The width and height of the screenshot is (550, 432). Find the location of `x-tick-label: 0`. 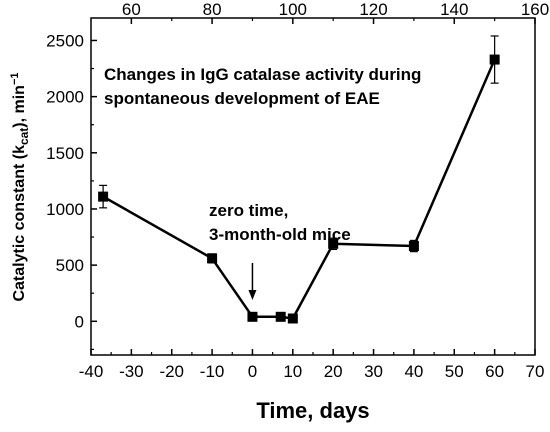

x-tick-label: 0 is located at coordinates (252, 371).